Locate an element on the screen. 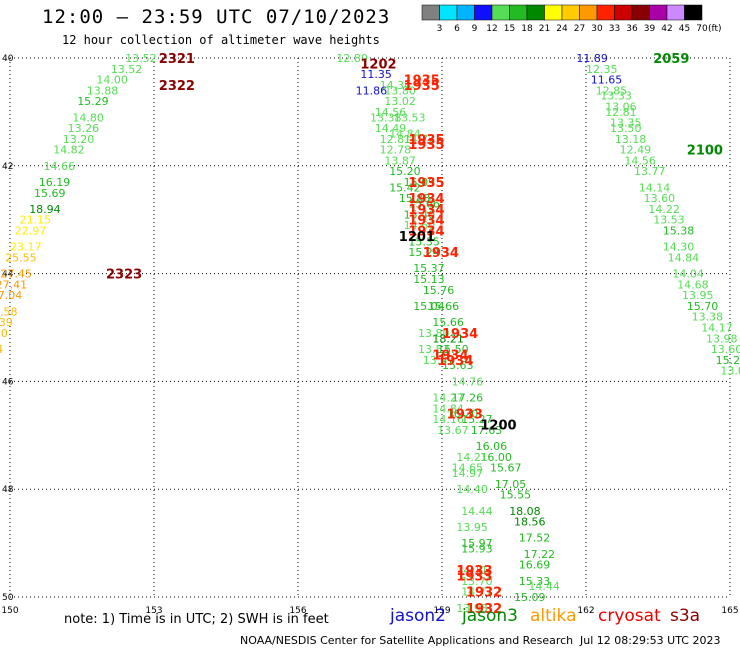 This screenshot has height=650, width=740. swh-value: 14.80 is located at coordinates (88, 117).